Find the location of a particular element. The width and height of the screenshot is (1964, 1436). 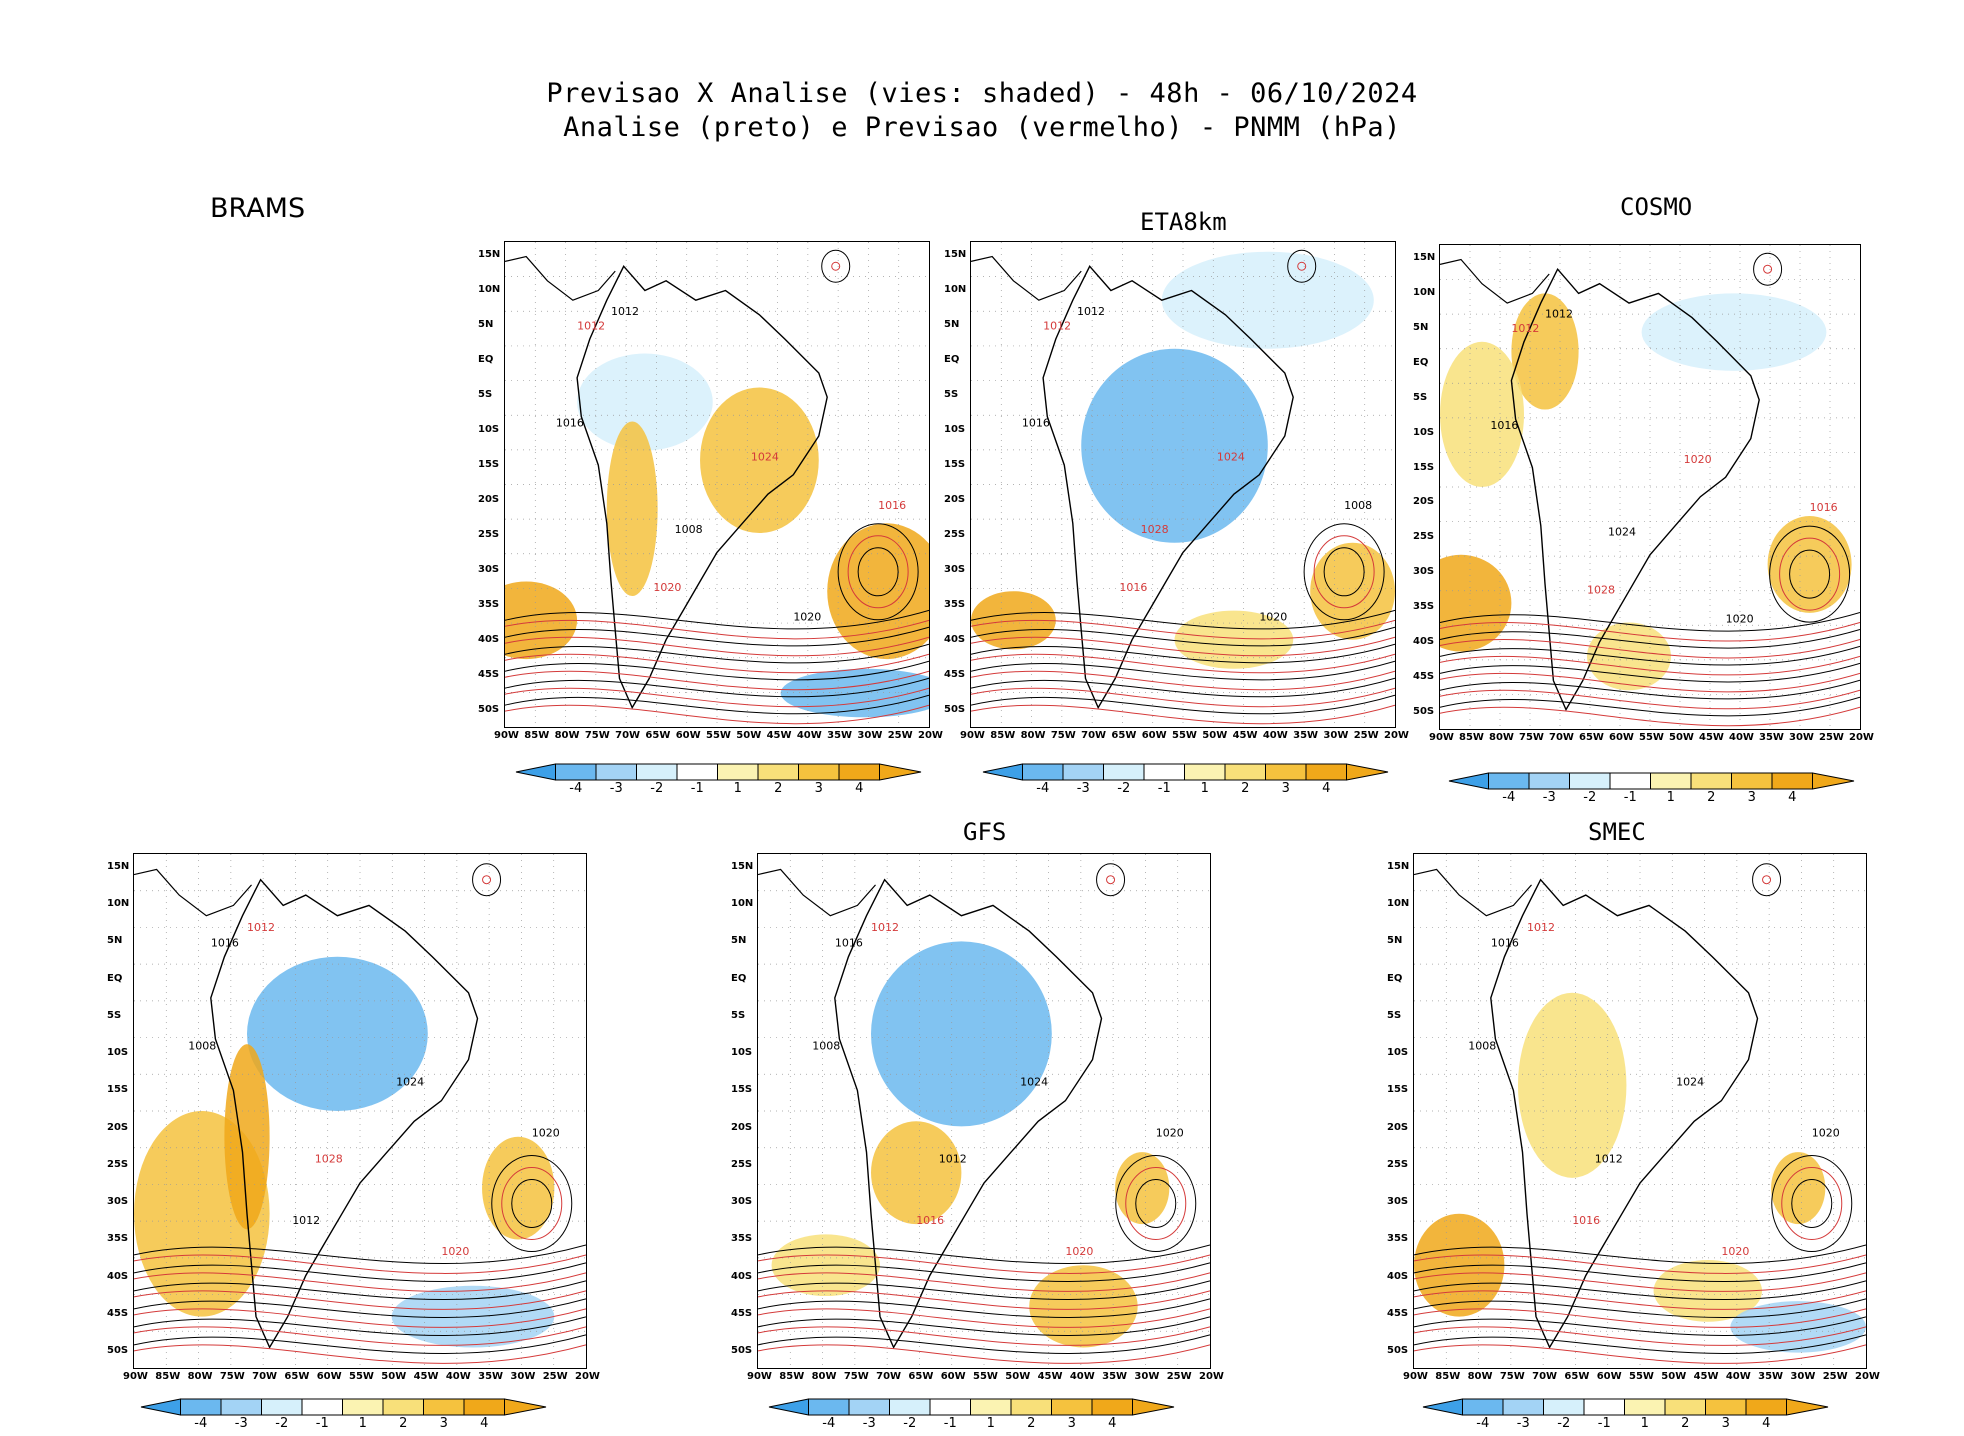

latitude-tick-label: 30S is located at coordinates (489, 569).